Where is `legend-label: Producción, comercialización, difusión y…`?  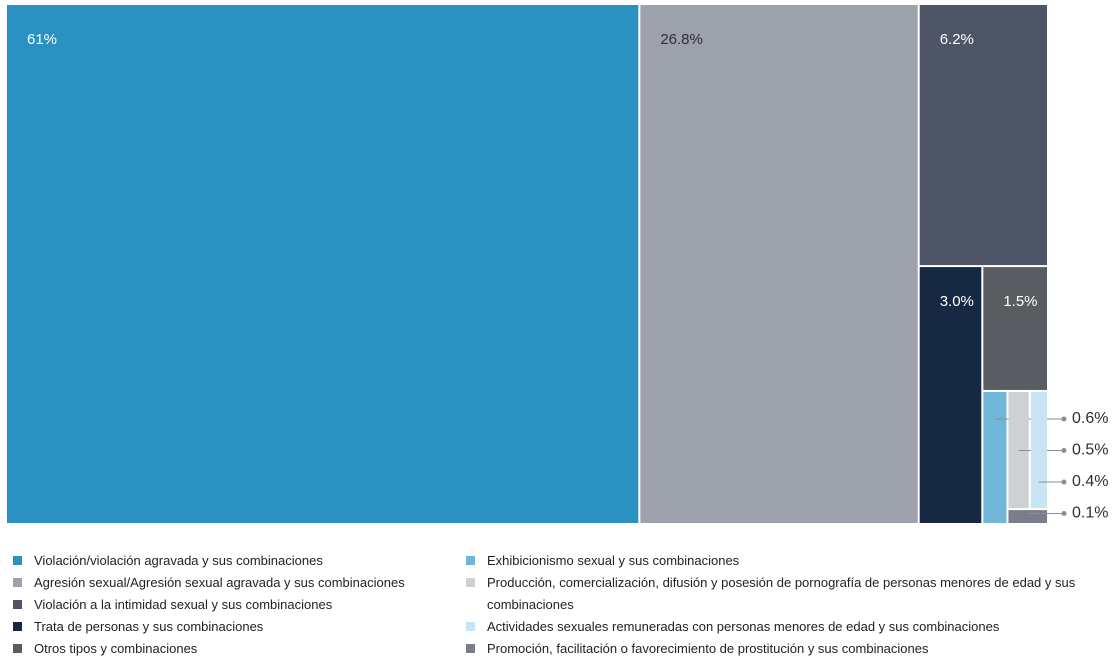 legend-label: Producción, comercialización, difusión y… is located at coordinates (781, 593).